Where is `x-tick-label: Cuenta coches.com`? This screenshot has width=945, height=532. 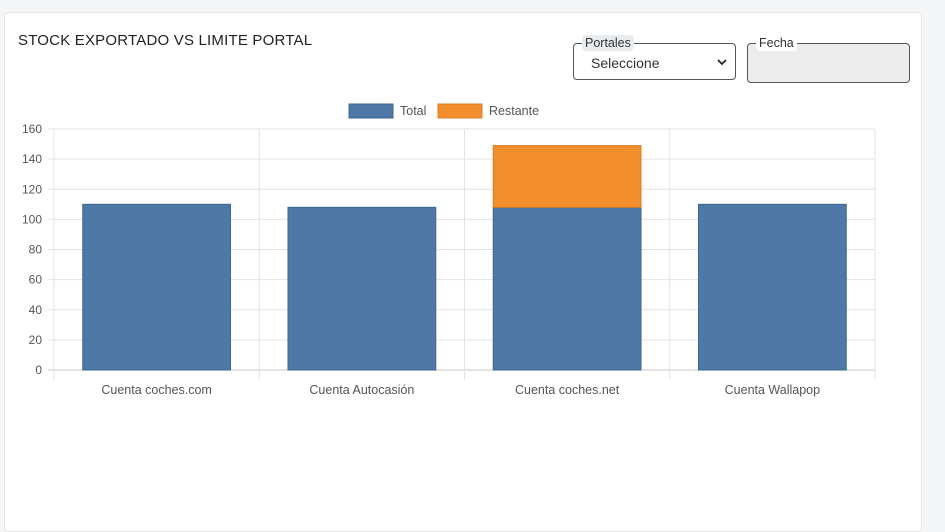 x-tick-label: Cuenta coches.com is located at coordinates (156, 390).